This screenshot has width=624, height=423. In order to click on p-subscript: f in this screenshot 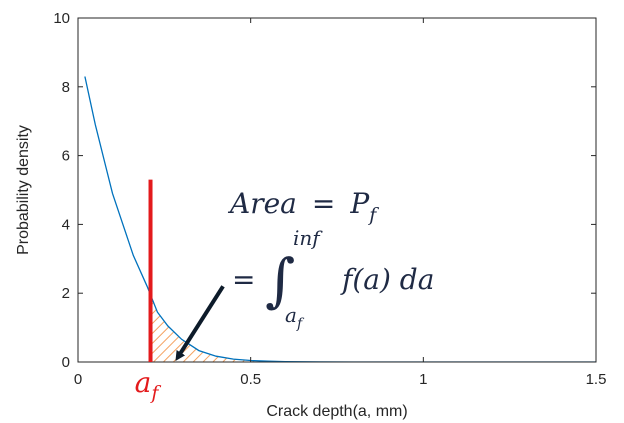, I will do `click(373, 215)`.